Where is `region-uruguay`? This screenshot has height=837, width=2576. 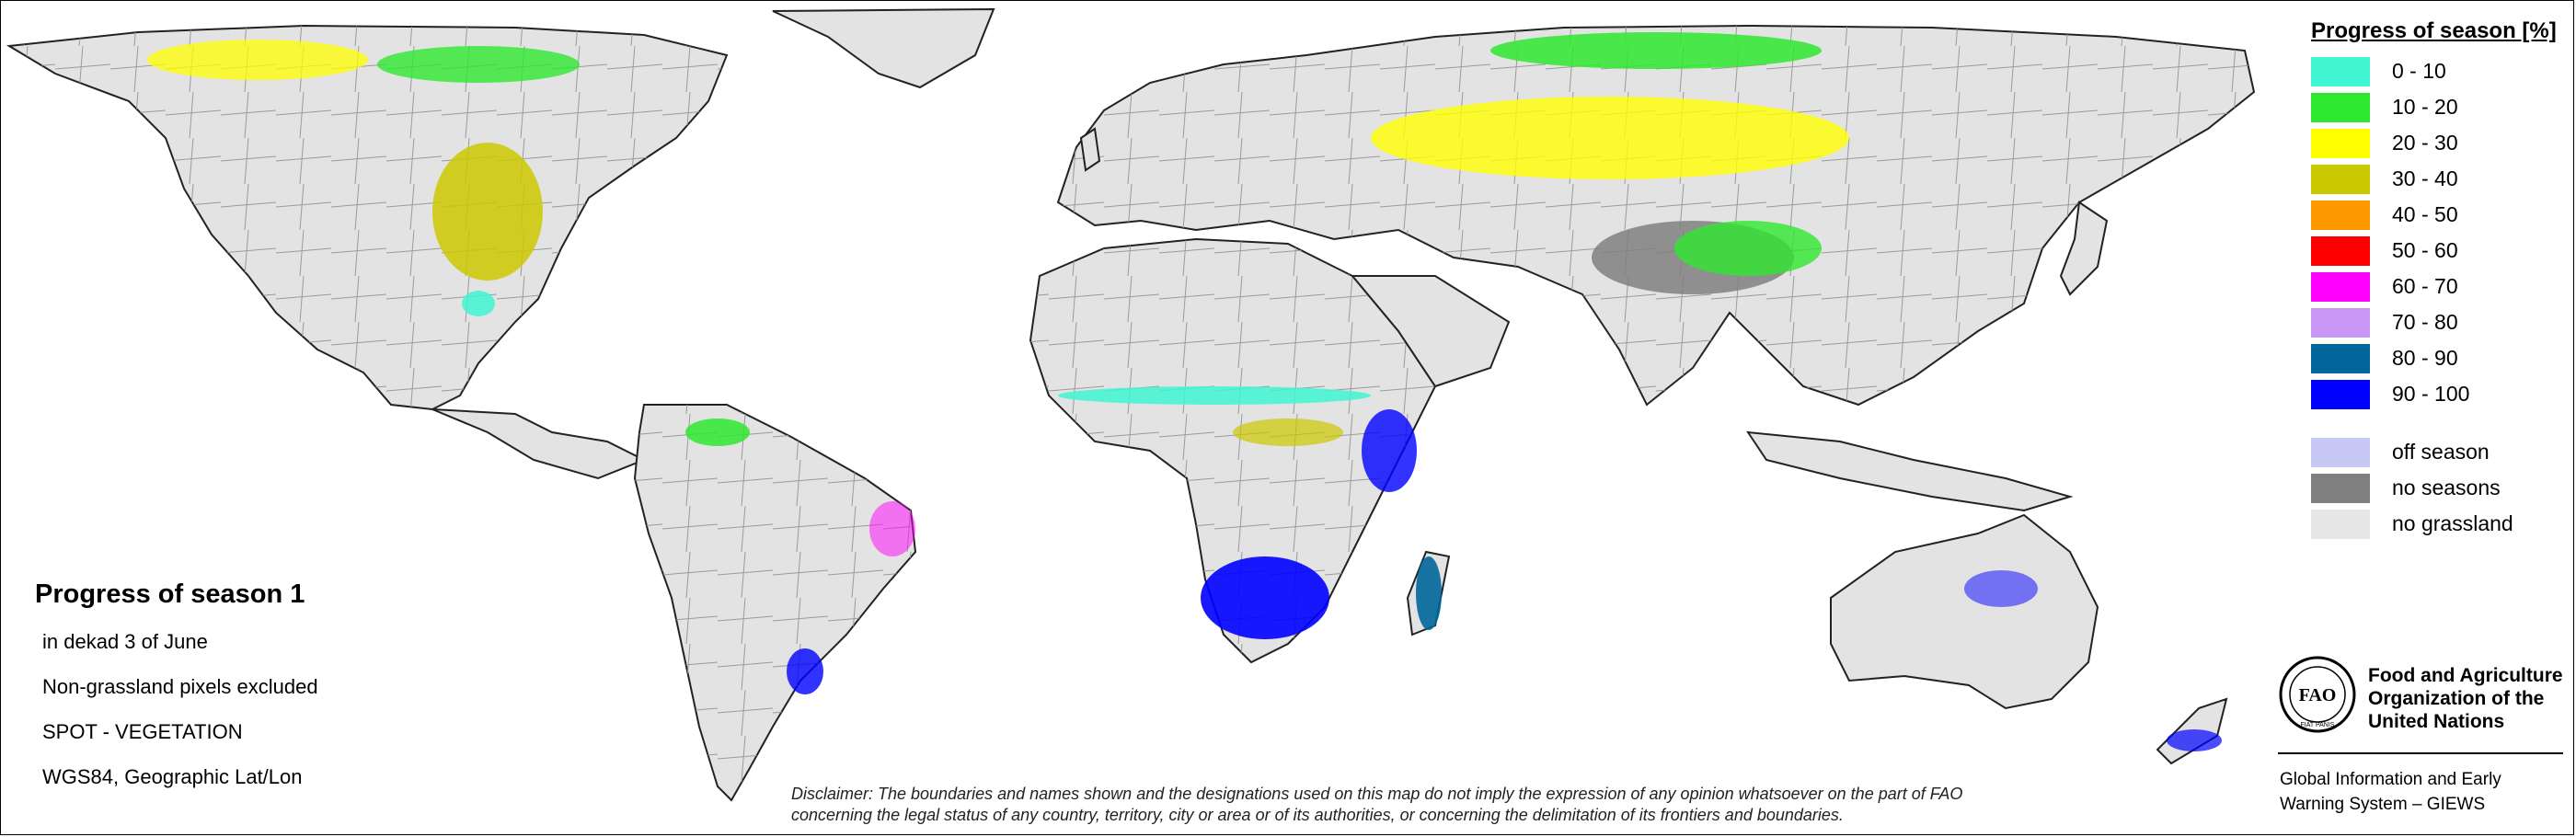 region-uruguay is located at coordinates (805, 671).